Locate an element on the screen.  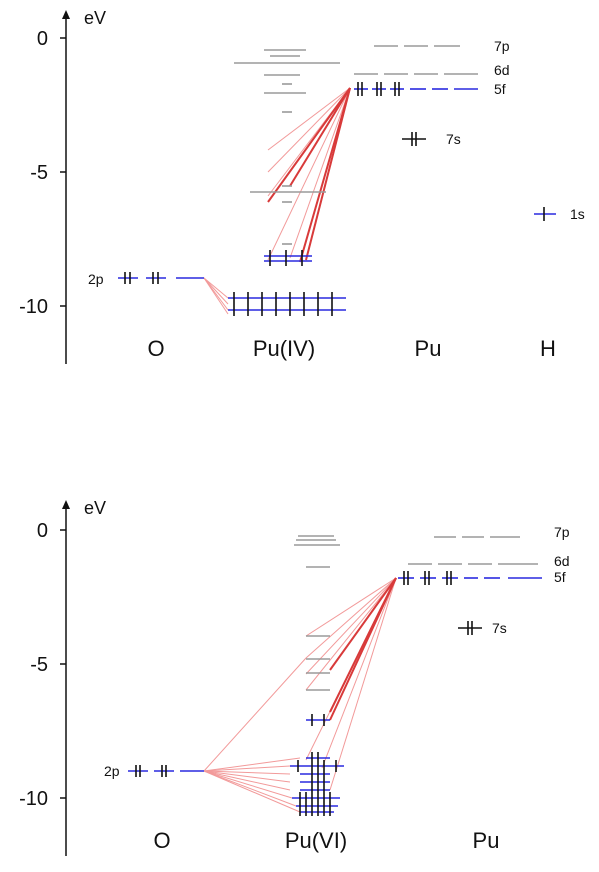
column-label-h: H is located at coordinates (548, 348).